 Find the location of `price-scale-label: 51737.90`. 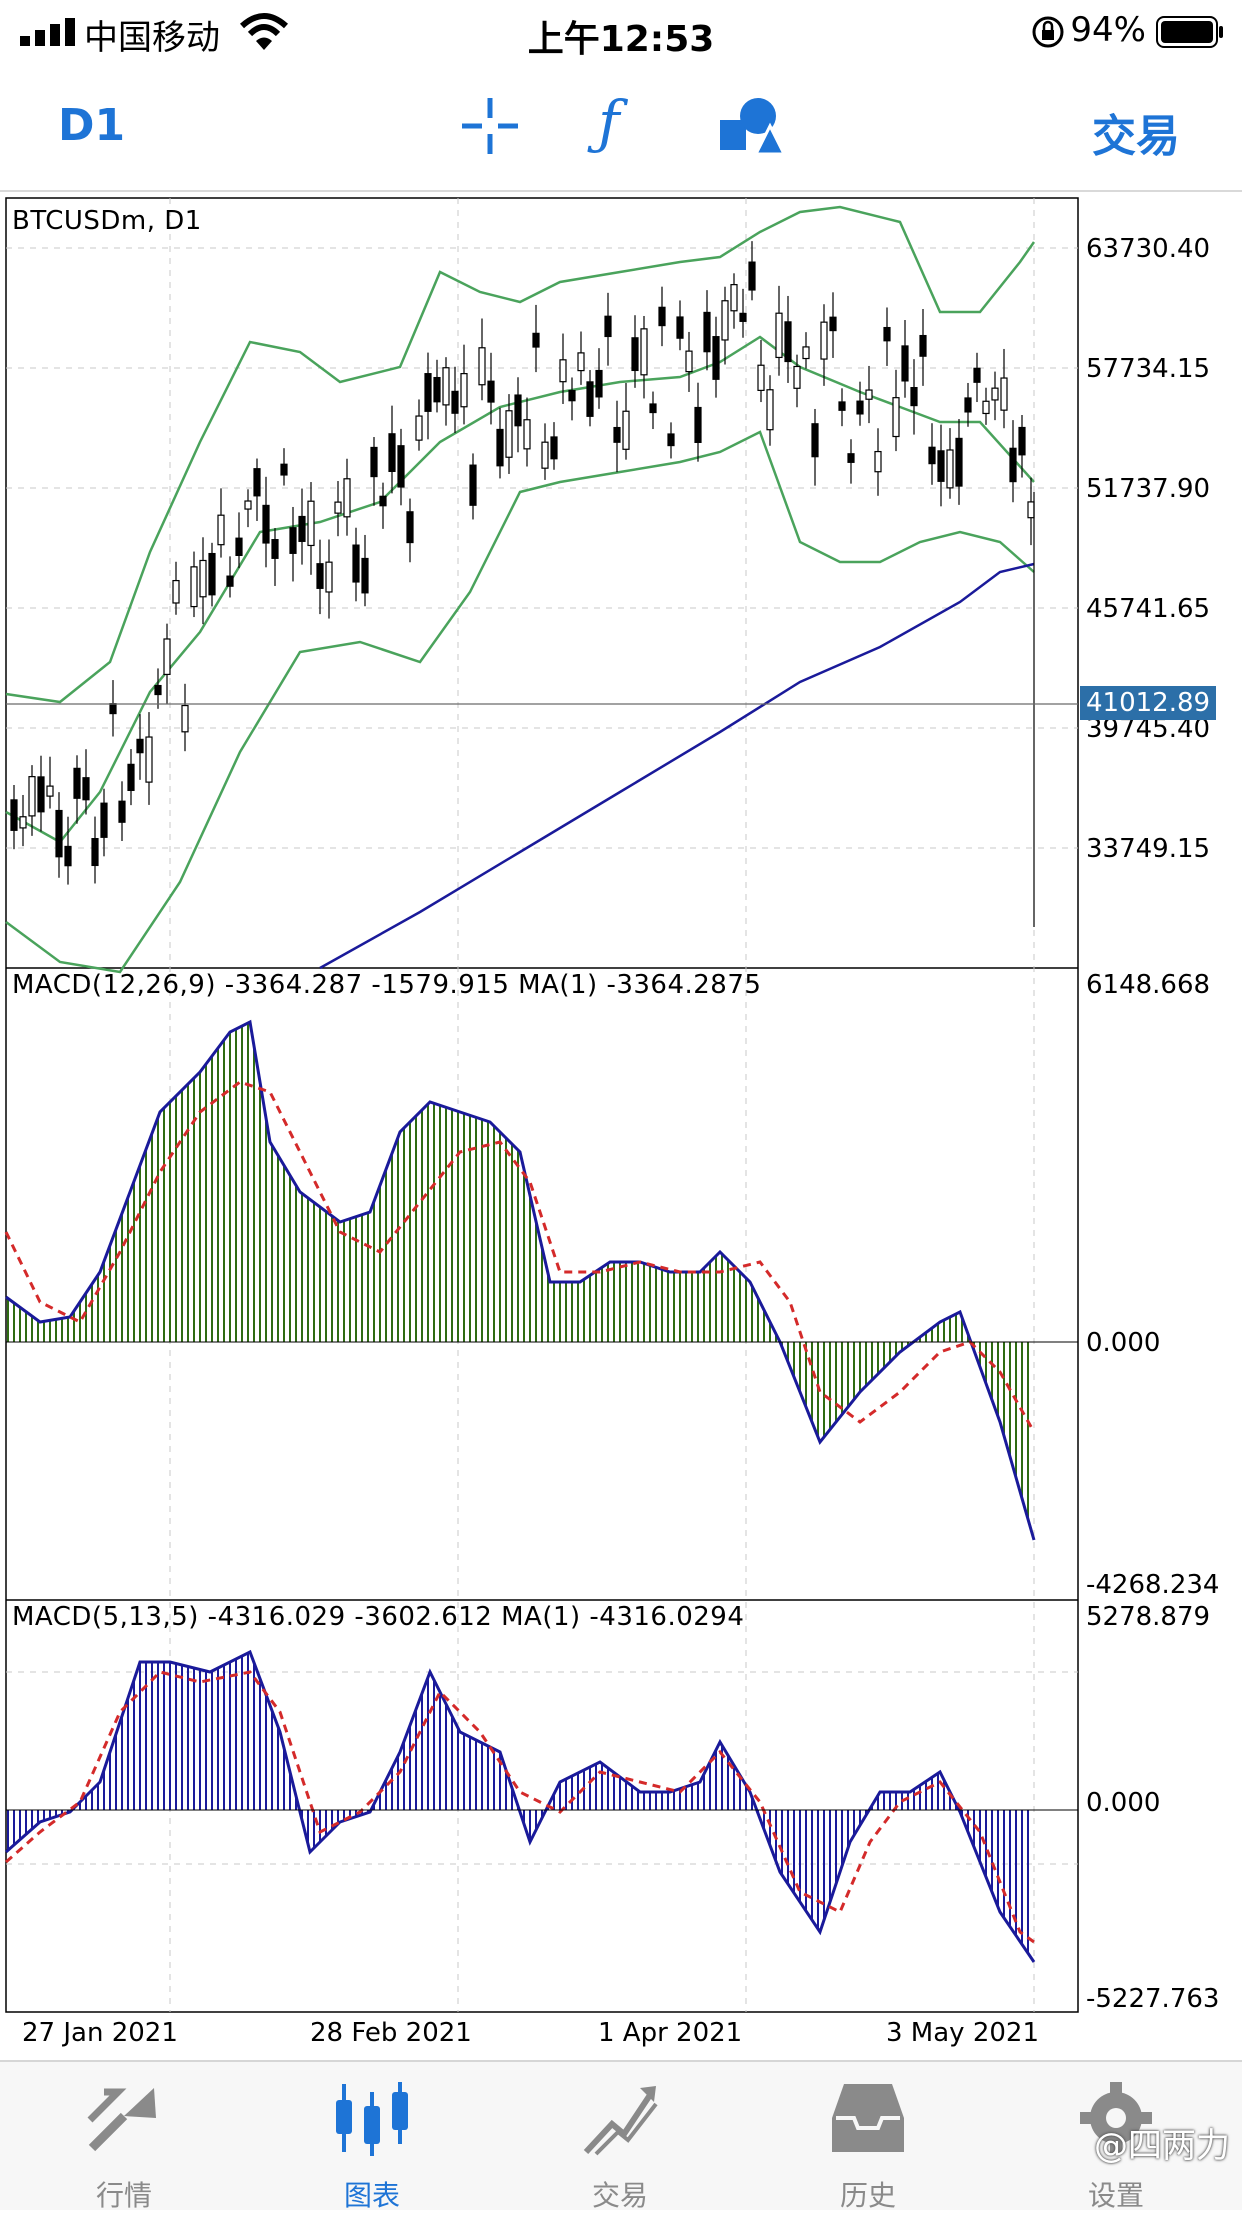

price-scale-label: 51737.90 is located at coordinates (1148, 489).